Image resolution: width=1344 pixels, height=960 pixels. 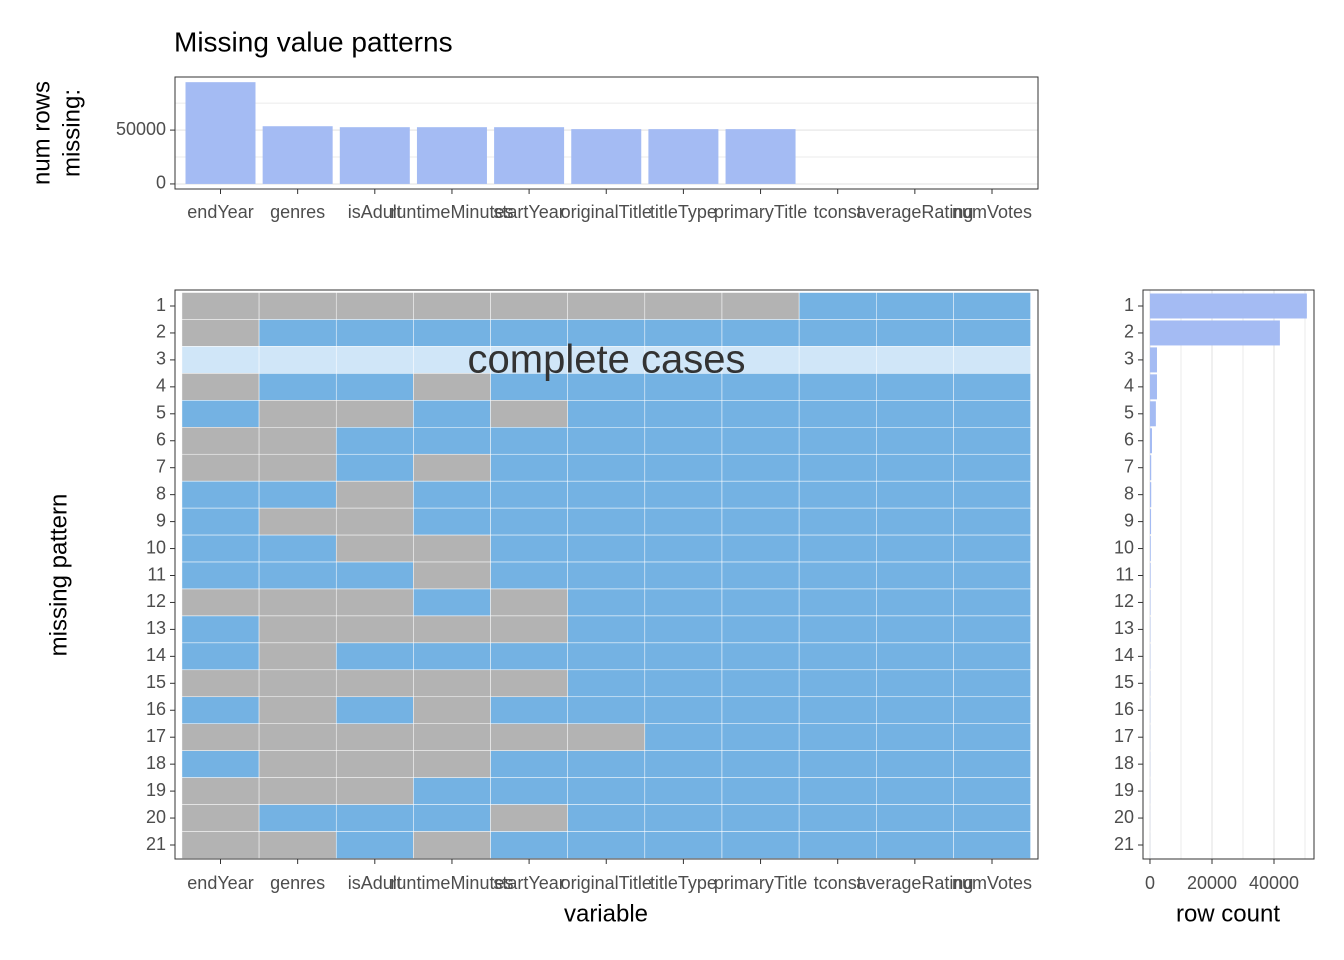 I want to click on y-tick-label: 3, so click(x=1129, y=359).